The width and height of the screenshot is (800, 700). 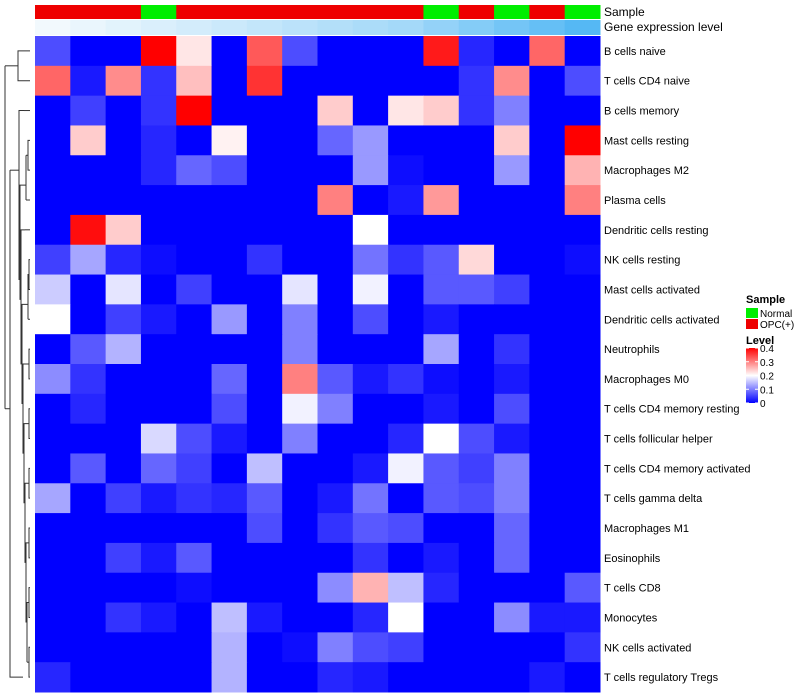 I want to click on row-label: B cells memory, so click(x=642, y=112).